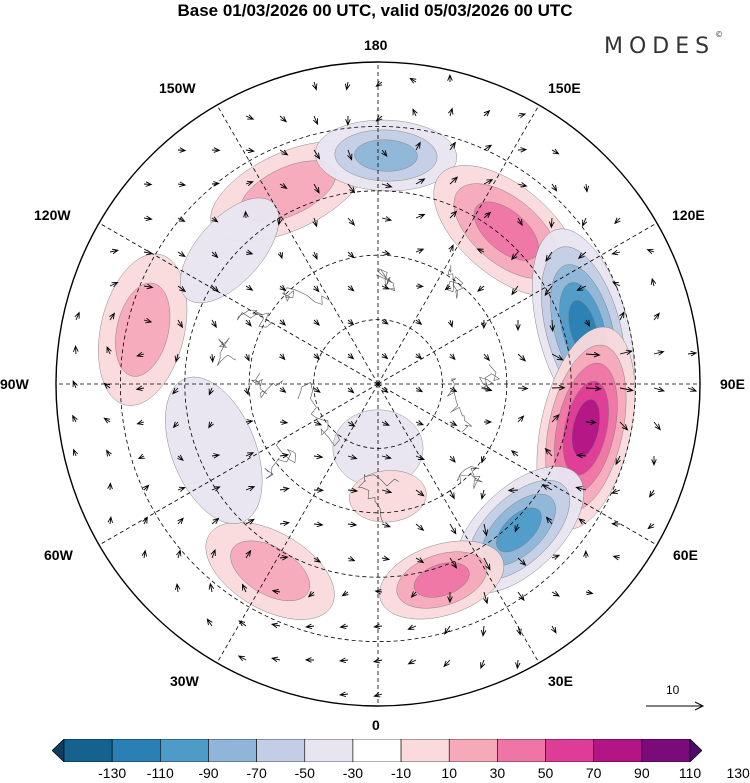 The image size is (750, 783). I want to click on lon-label-120e: 120E, so click(688, 215).